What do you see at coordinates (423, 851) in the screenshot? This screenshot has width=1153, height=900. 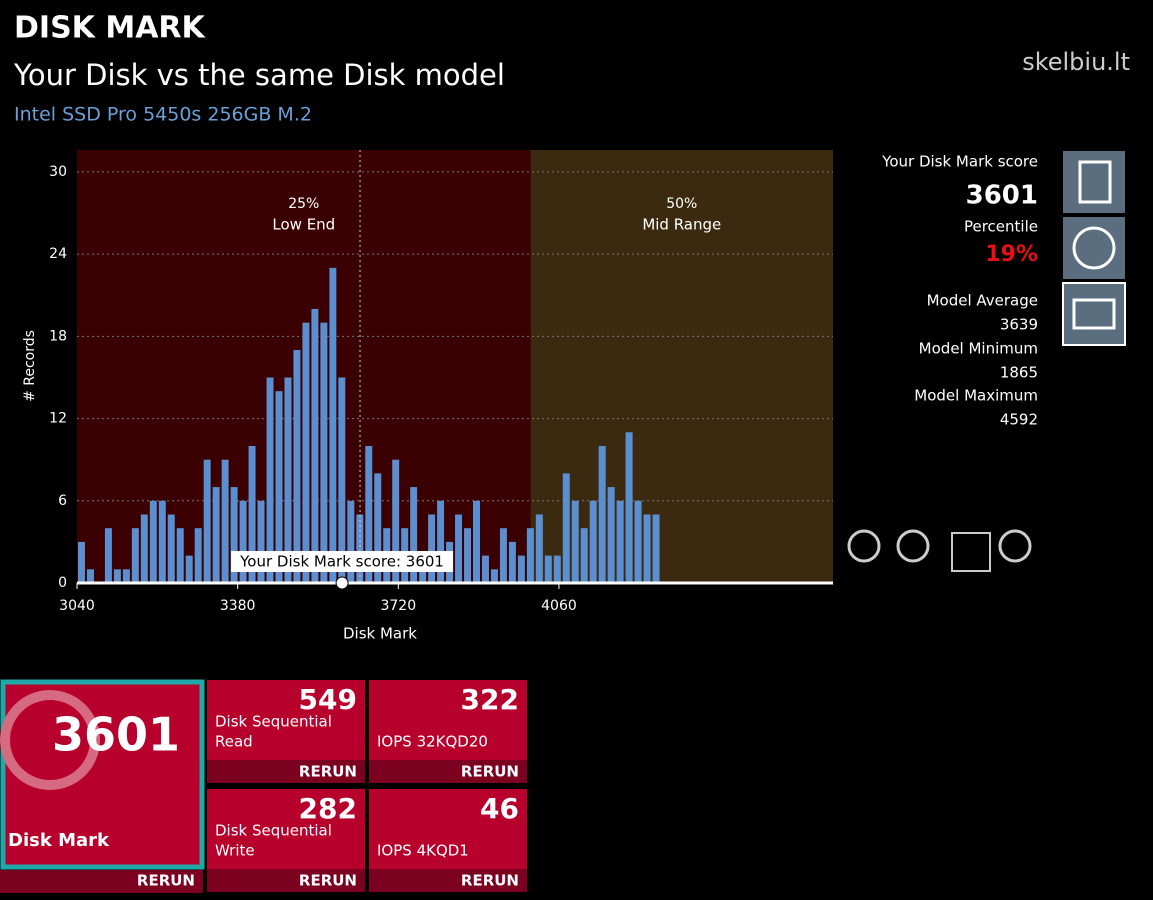 I see `tile-label: IOPS 4KQD1` at bounding box center [423, 851].